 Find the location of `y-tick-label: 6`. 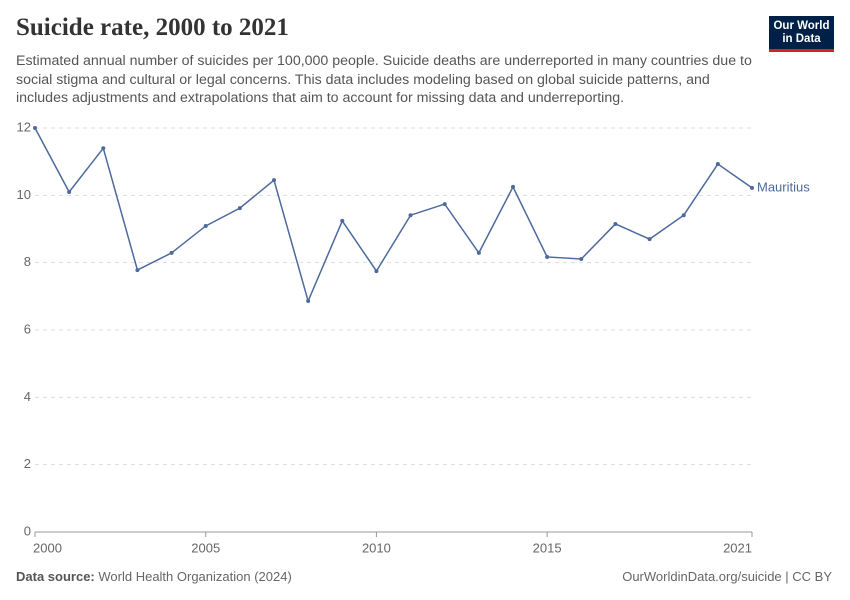

y-tick-label: 6 is located at coordinates (27, 328).